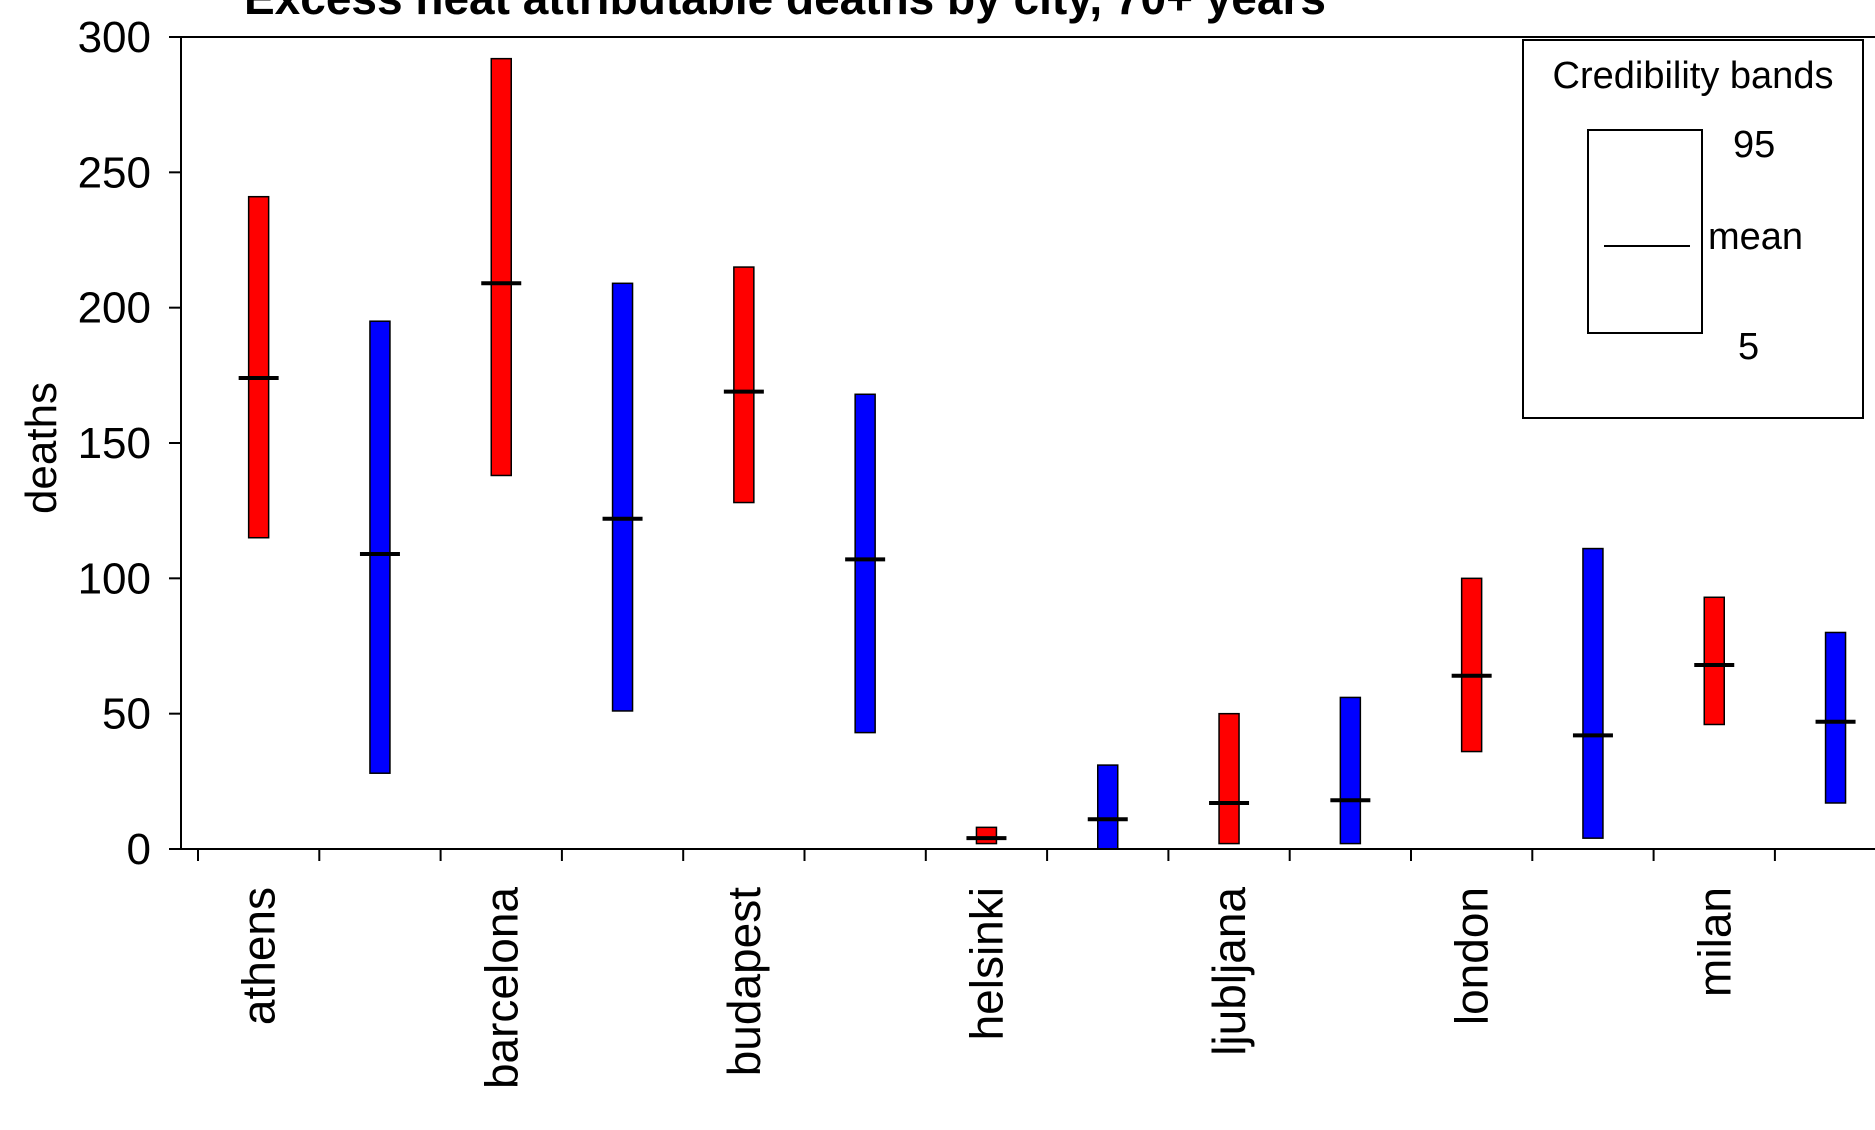 The width and height of the screenshot is (1875, 1130). I want to click on x-tick-label: athens, so click(259, 956).